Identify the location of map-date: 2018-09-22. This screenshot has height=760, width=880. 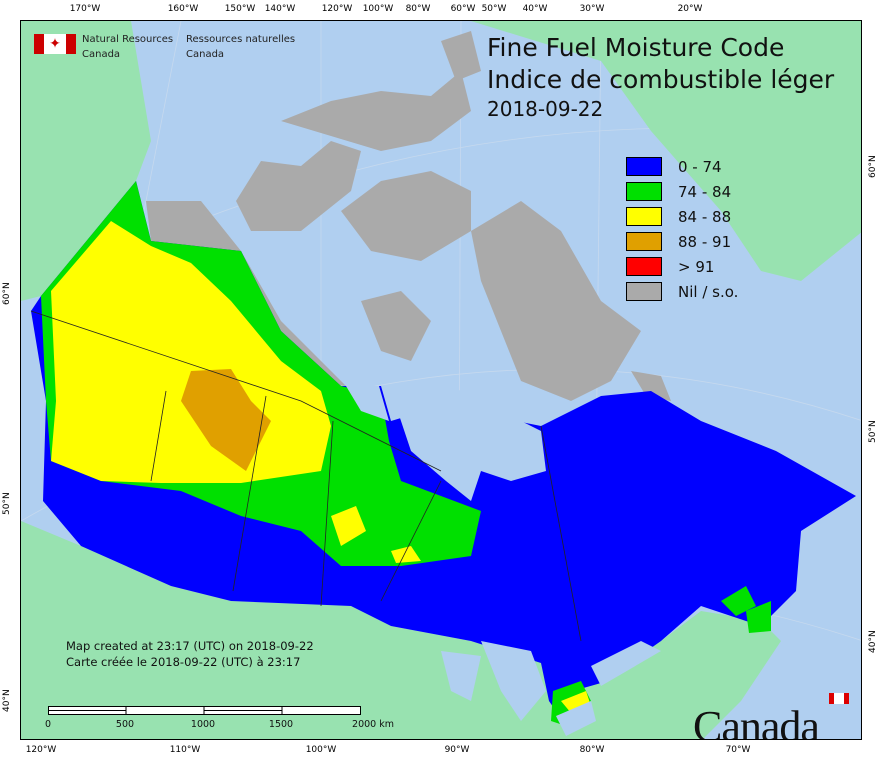
(545, 109).